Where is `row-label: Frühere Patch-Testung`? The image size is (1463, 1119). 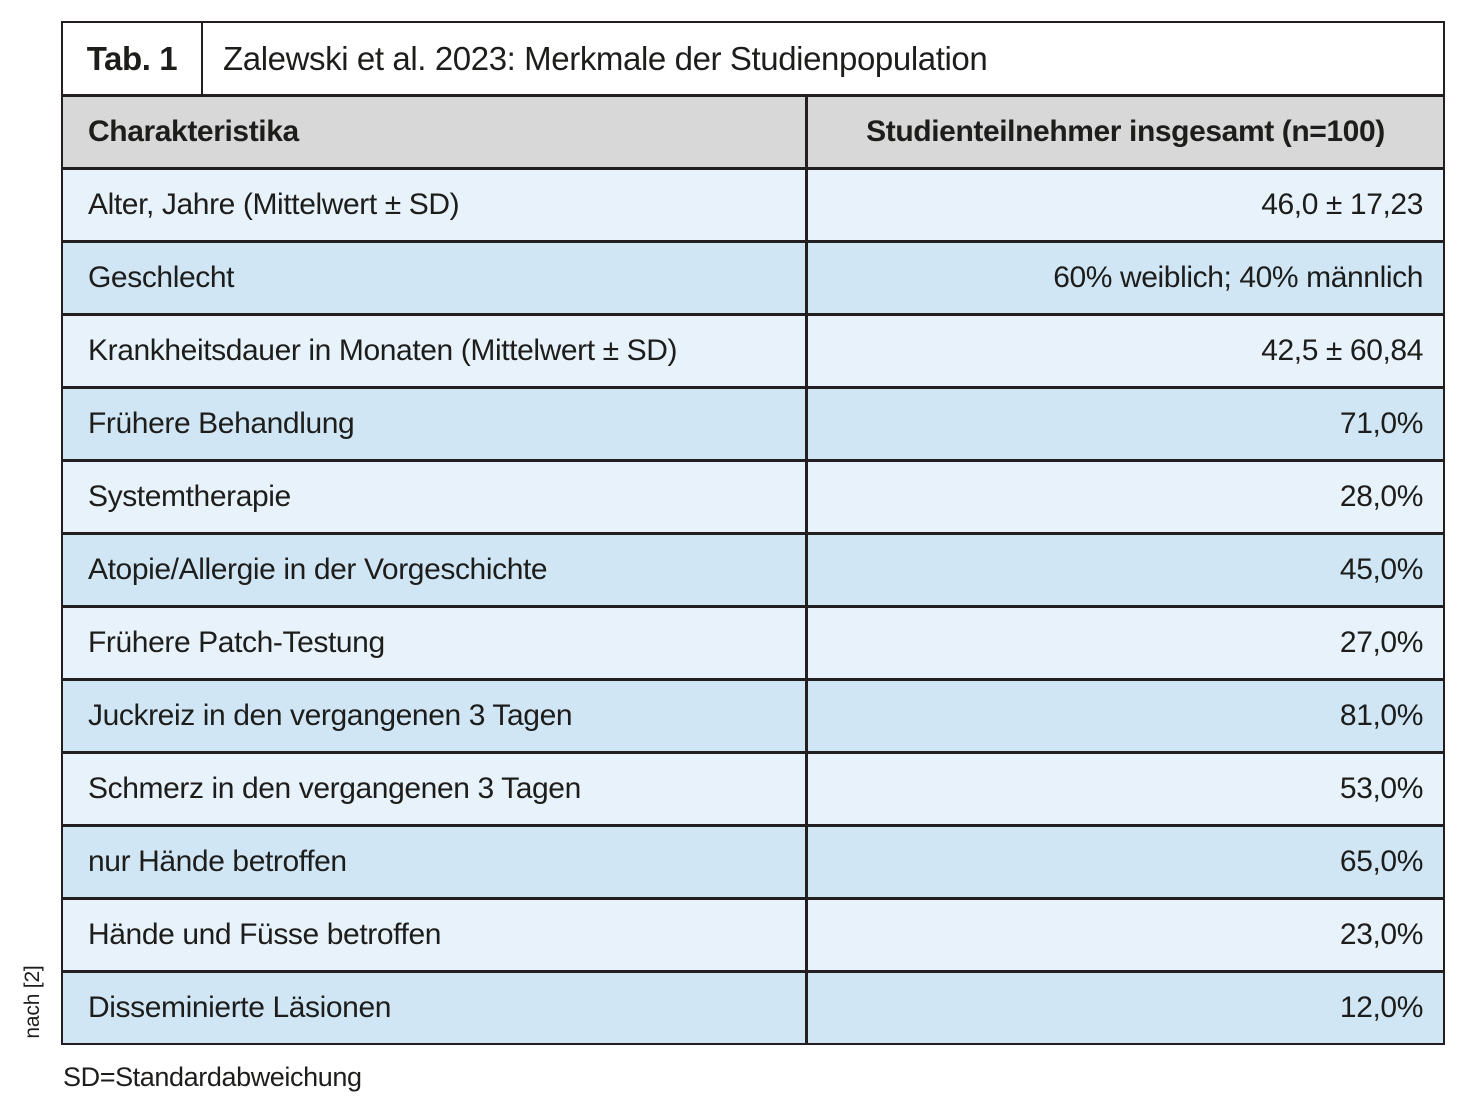
row-label: Frühere Patch-Testung is located at coordinates (435, 643).